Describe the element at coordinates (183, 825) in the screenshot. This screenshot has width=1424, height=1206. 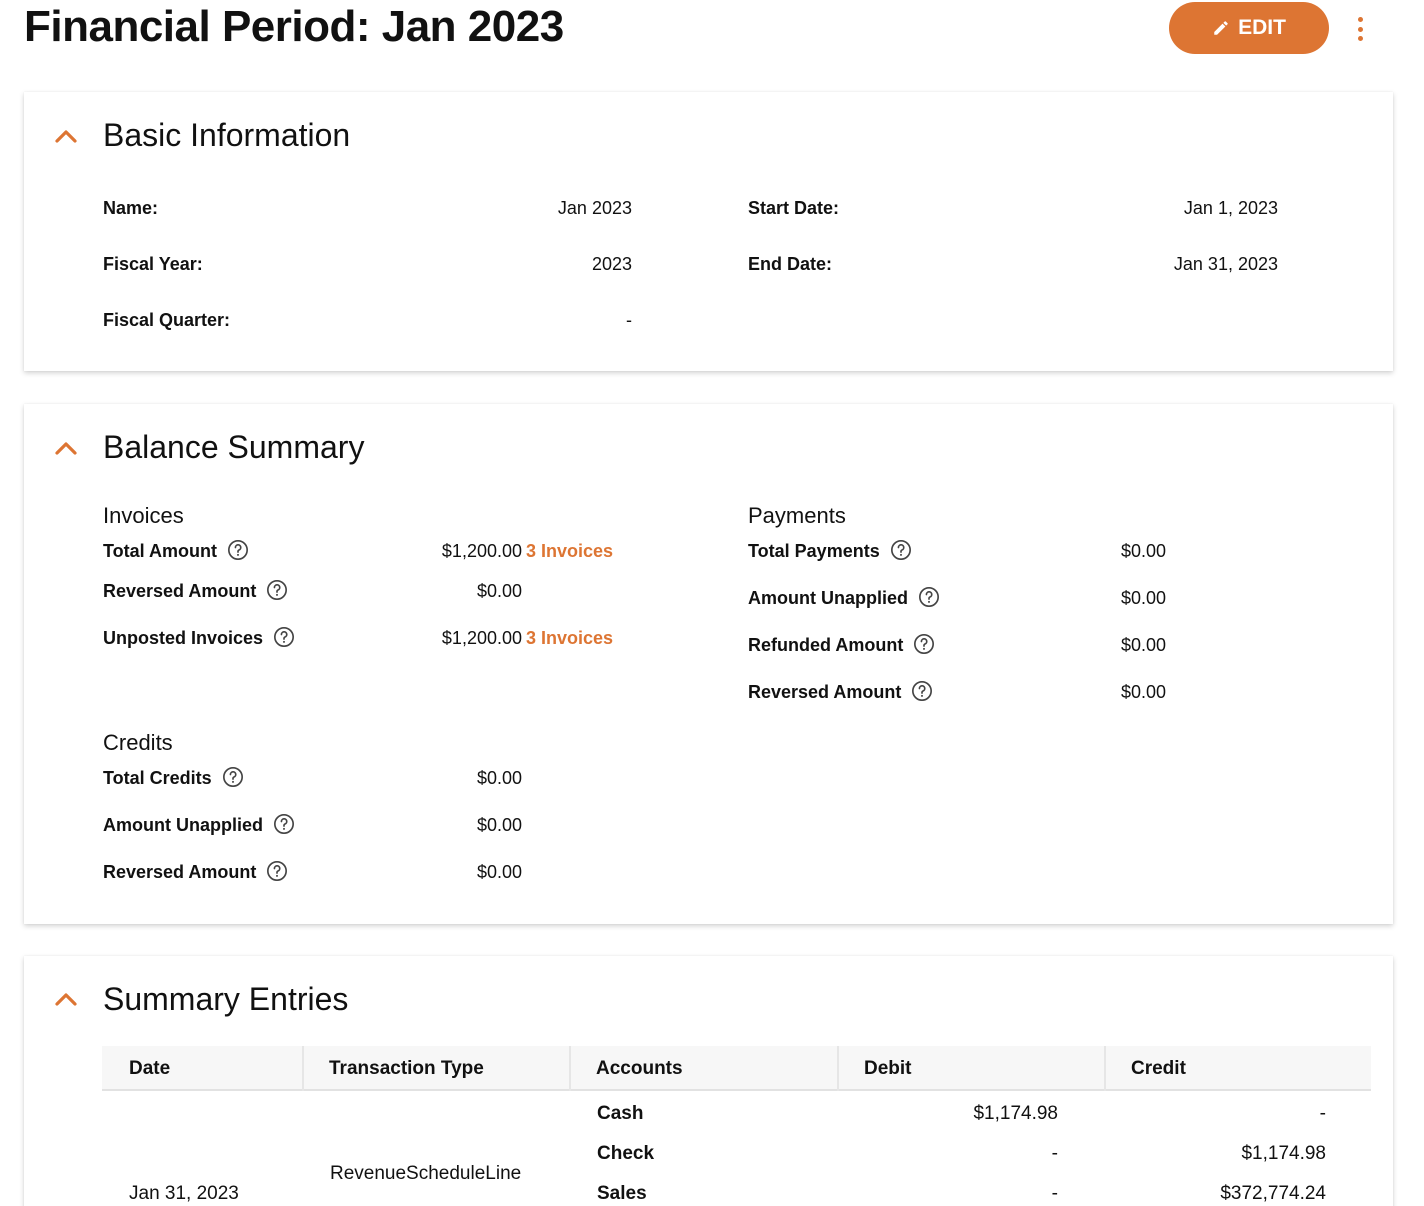
I see `credits-amount-unapplied-label: Amount Unapplied` at that location.